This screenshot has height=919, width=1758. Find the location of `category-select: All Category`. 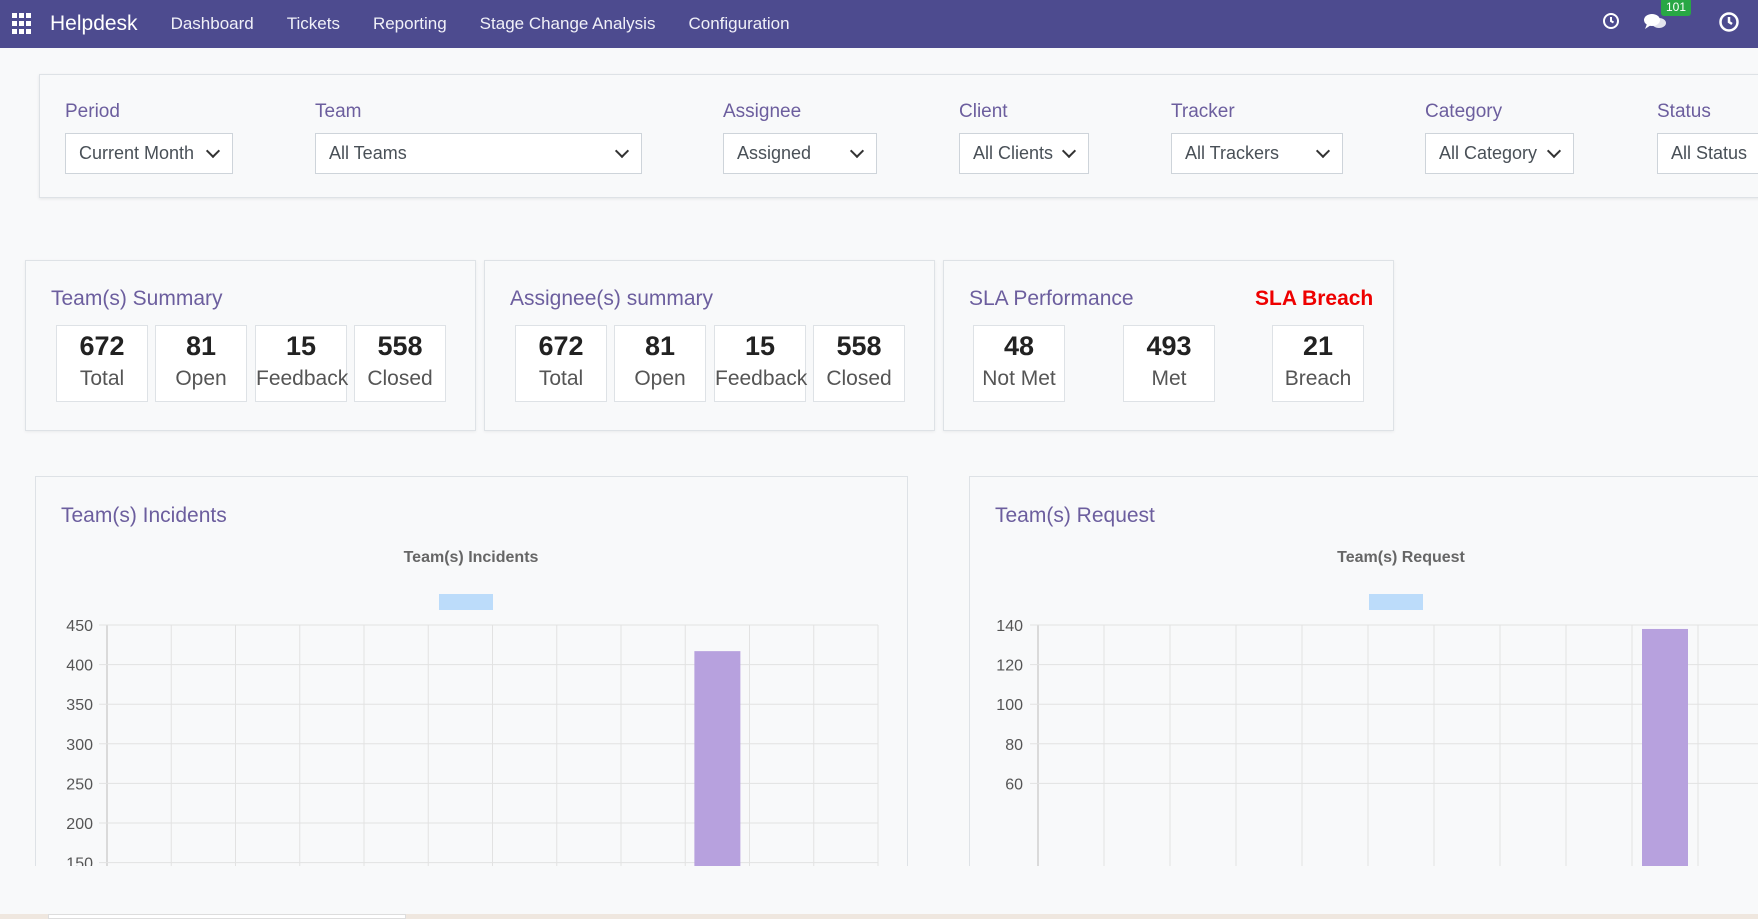

category-select: All Category is located at coordinates (1499, 153).